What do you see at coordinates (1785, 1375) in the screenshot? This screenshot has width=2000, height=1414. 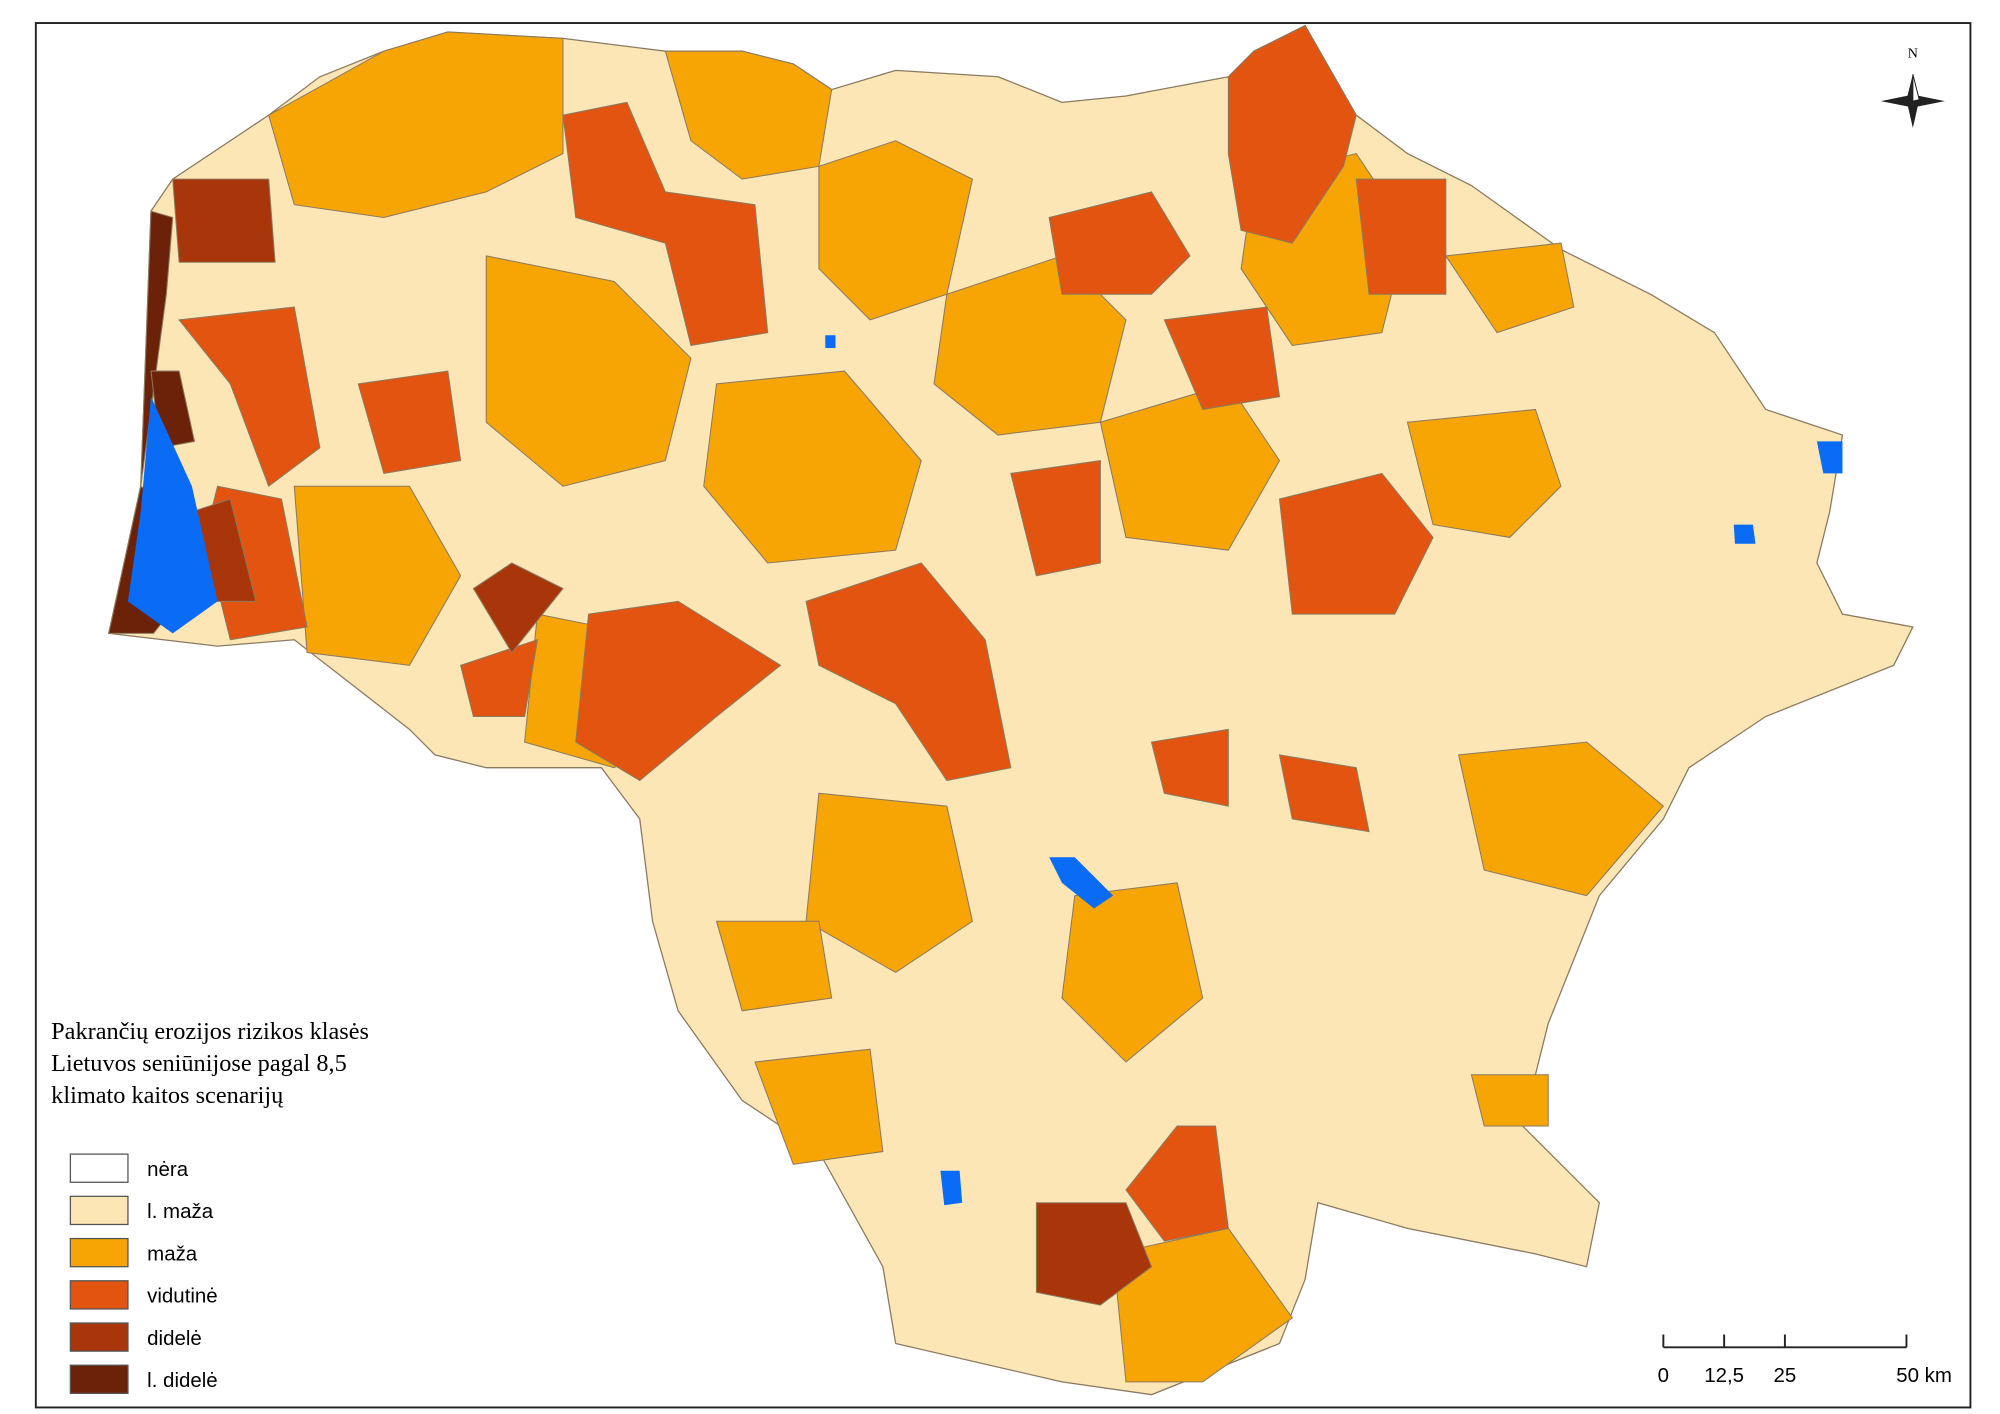 I see `scale-label: 25` at bounding box center [1785, 1375].